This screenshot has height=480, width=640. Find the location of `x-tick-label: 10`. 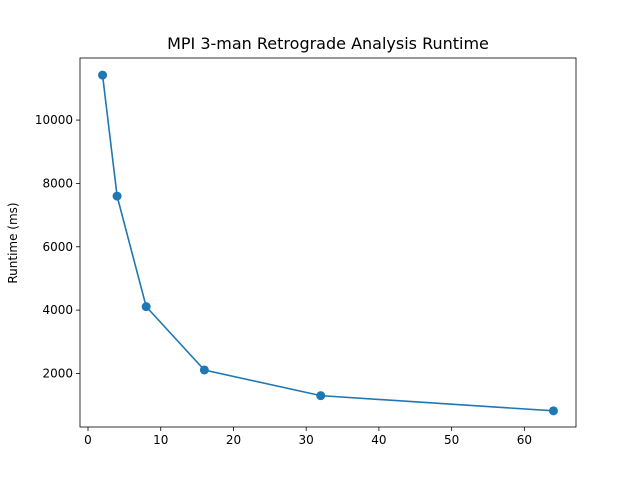

x-tick-label: 10 is located at coordinates (160, 440).